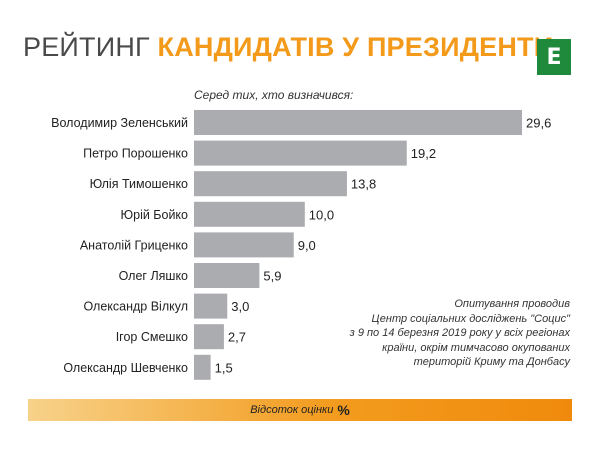 The width and height of the screenshot is (600, 466). What do you see at coordinates (139, 184) in the screenshot?
I see `category-label: Юлія Тимошенко` at bounding box center [139, 184].